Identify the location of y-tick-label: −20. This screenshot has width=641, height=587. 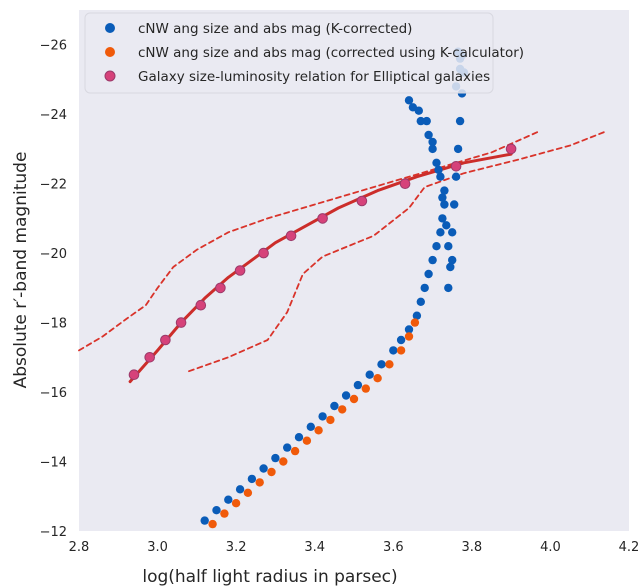
(53, 254).